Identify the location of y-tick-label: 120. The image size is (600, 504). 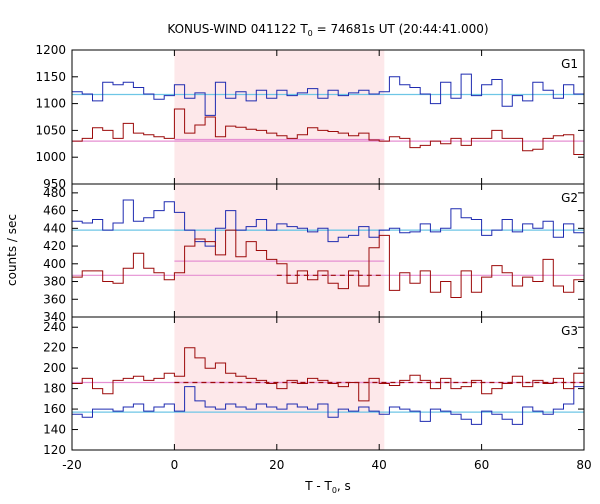
(54, 450).